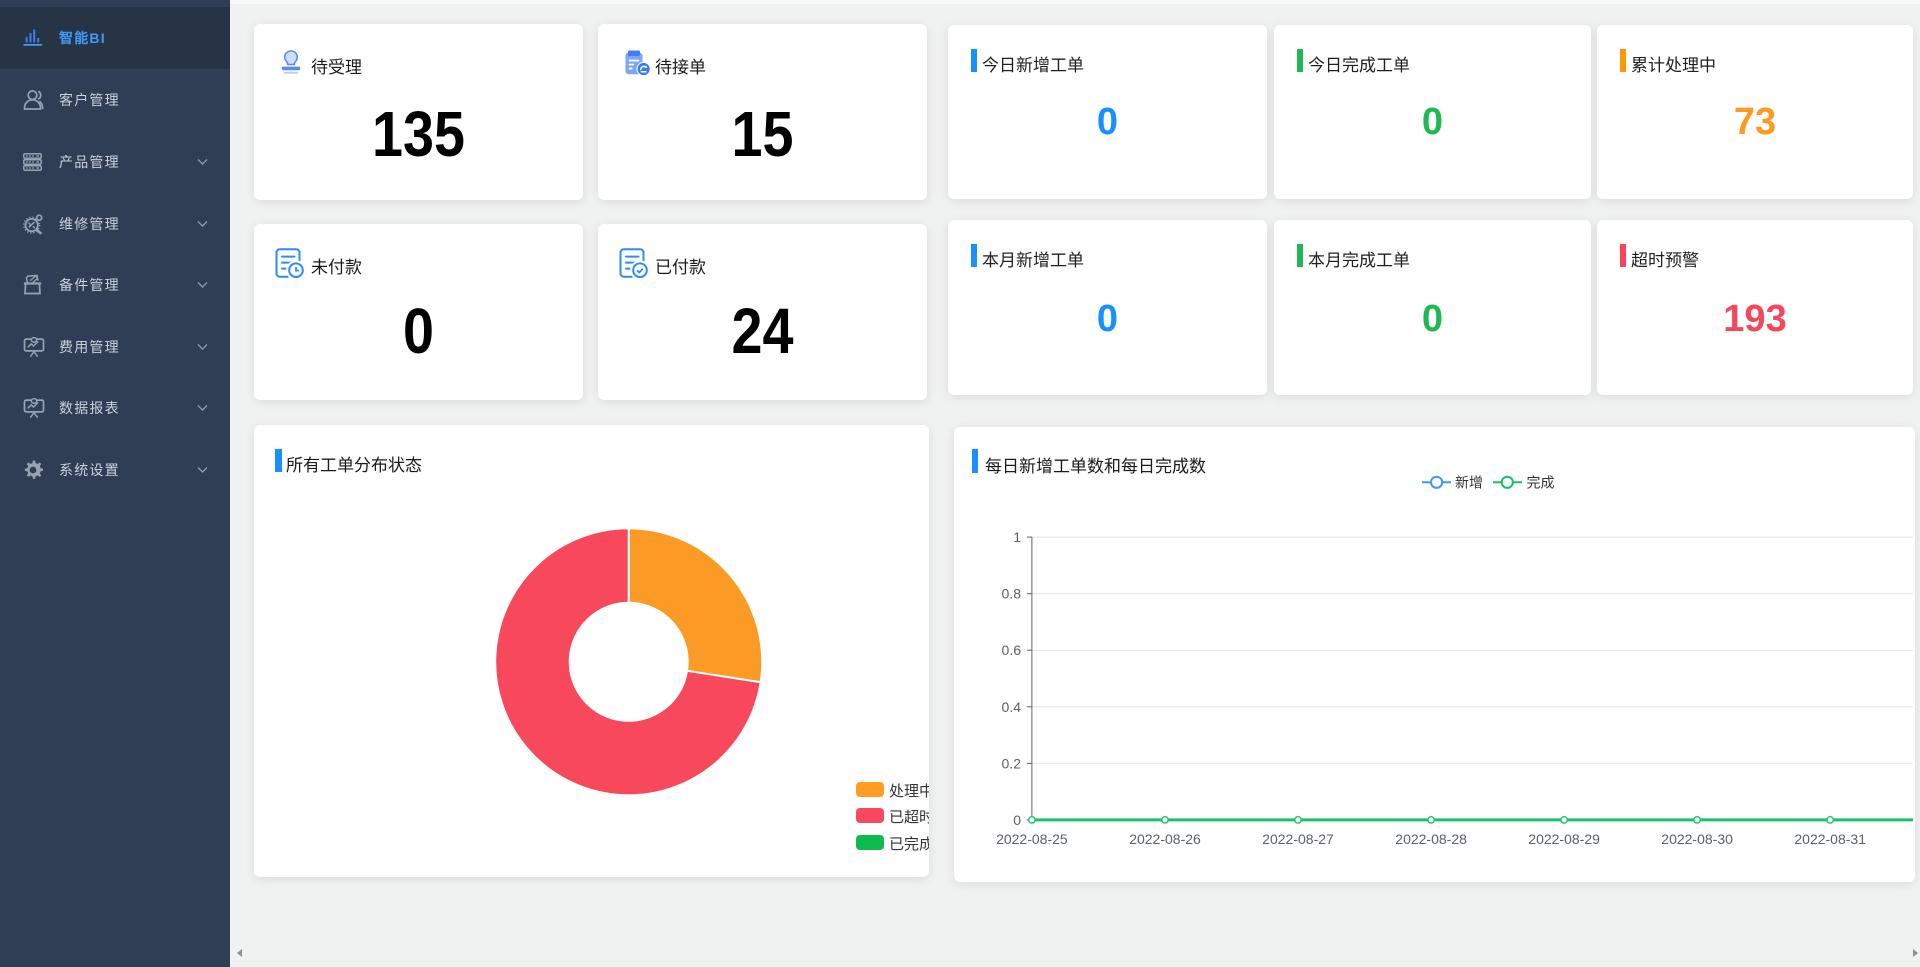 The height and width of the screenshot is (967, 1920). I want to click on svg-text: 完成, so click(1541, 482).